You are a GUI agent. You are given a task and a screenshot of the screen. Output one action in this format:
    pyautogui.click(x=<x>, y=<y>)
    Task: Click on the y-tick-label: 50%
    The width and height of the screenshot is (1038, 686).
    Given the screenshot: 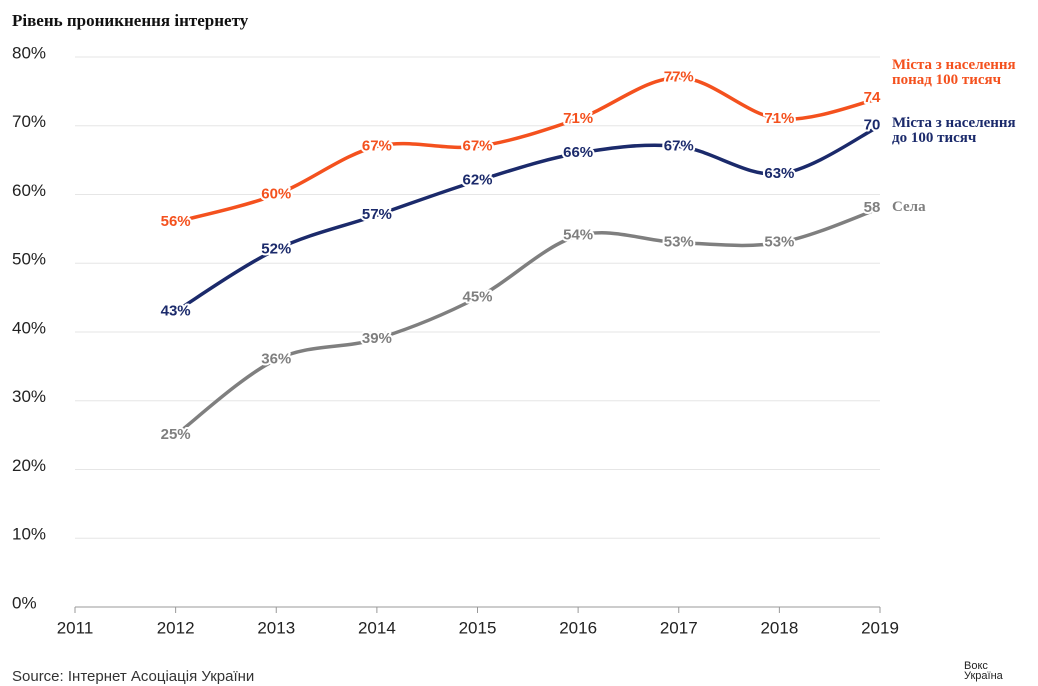 What is the action you would take?
    pyautogui.click(x=29, y=259)
    